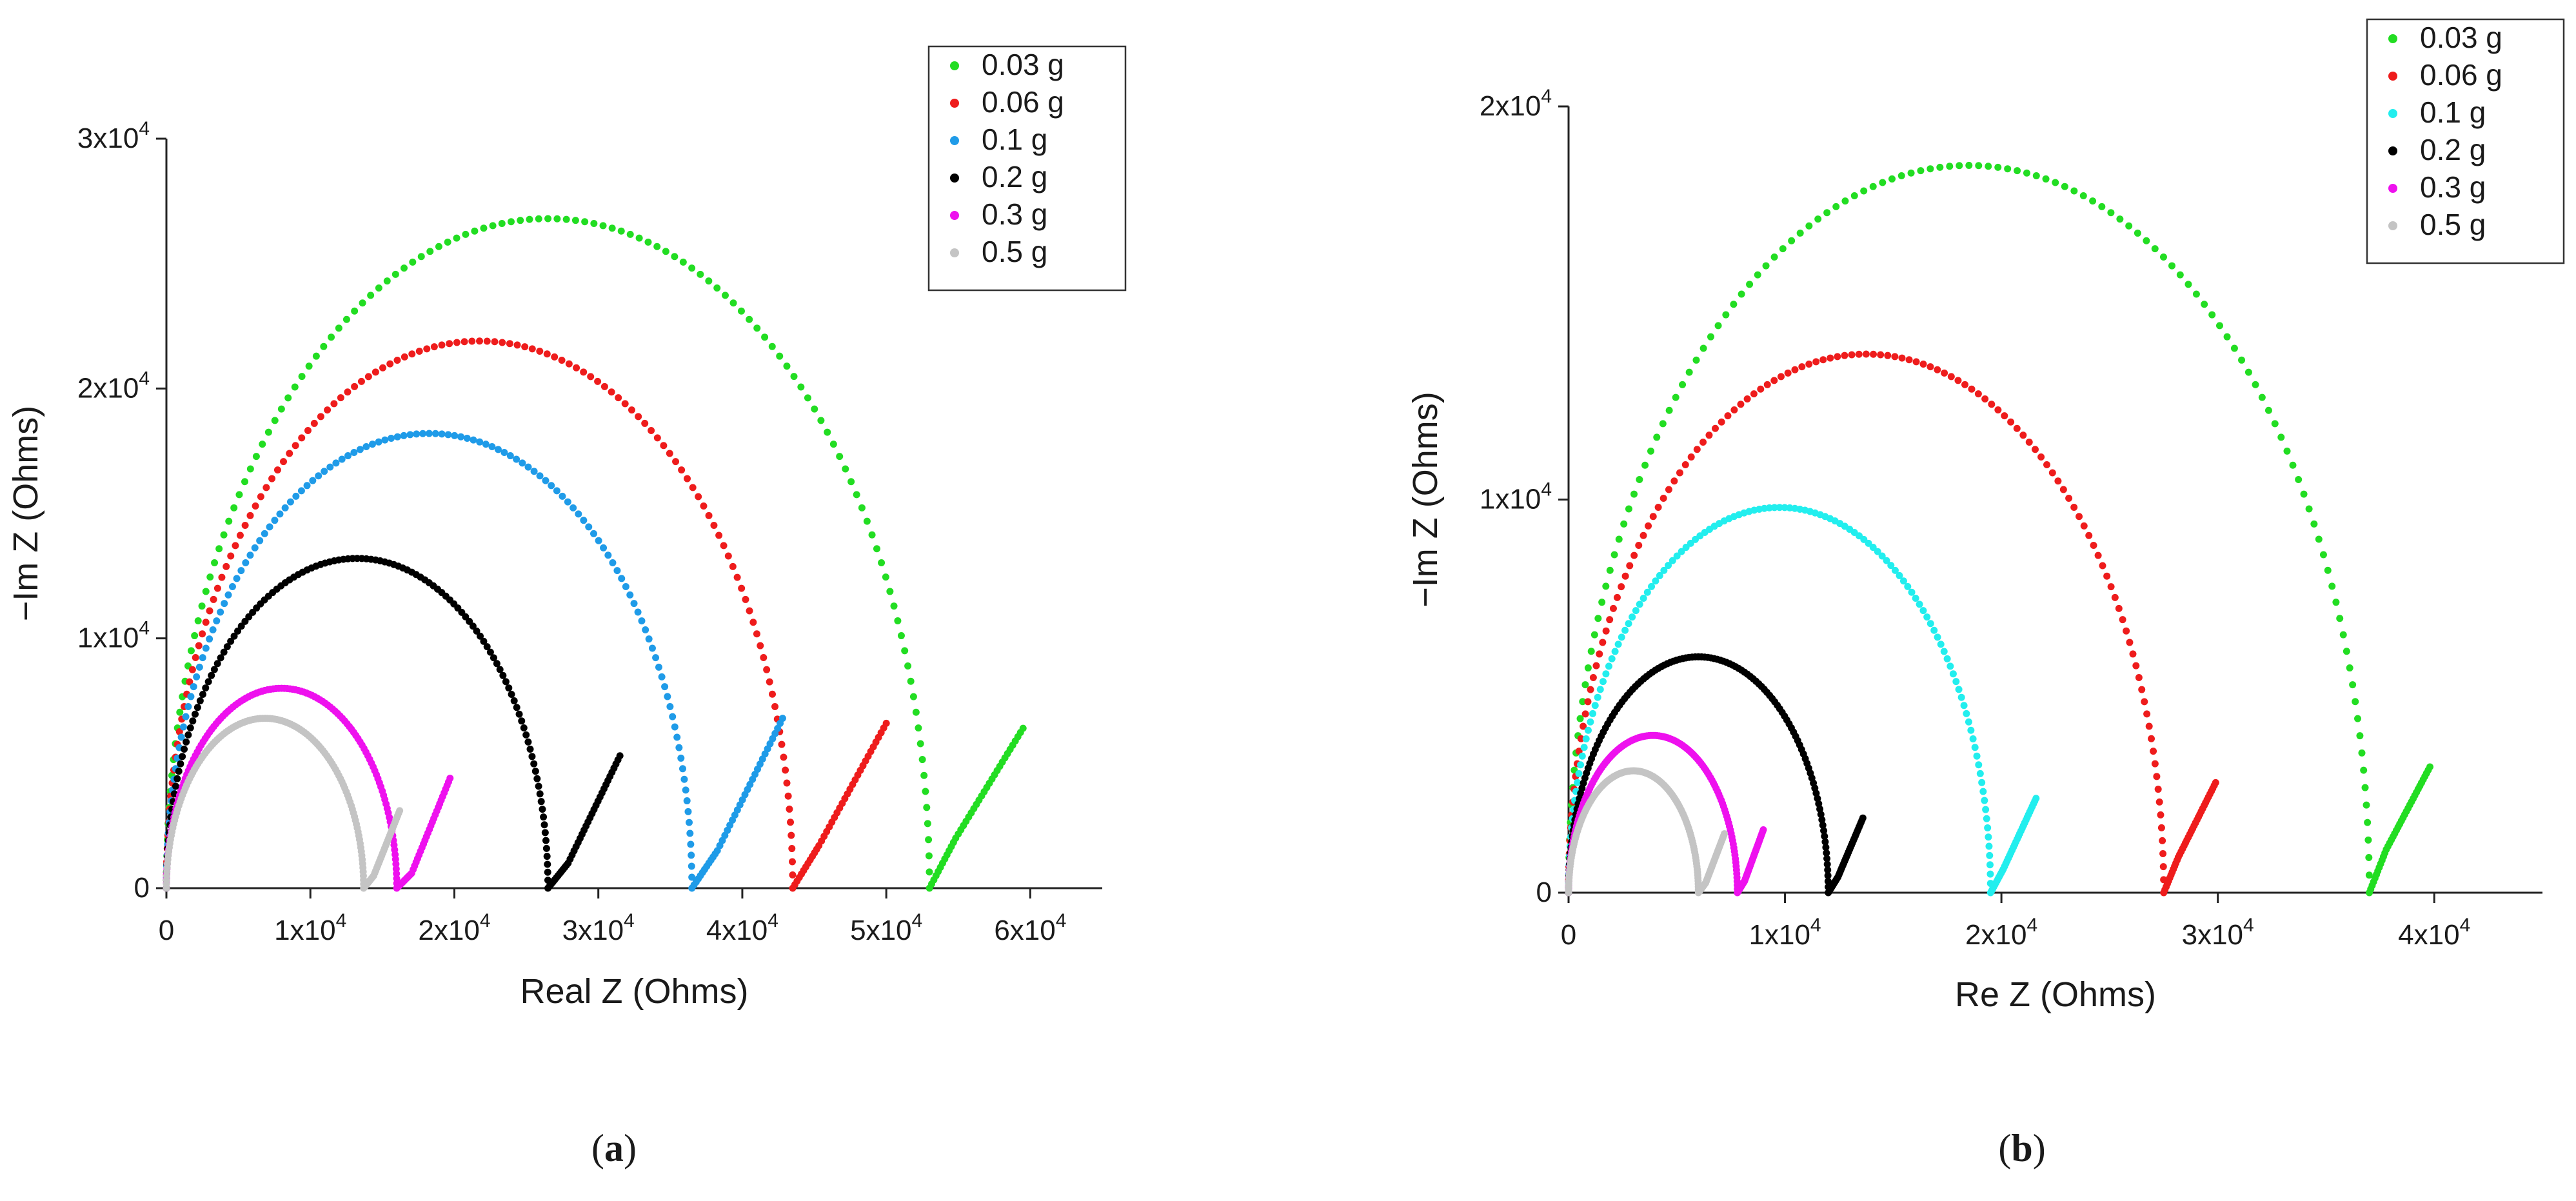  What do you see at coordinates (2453, 149) in the screenshot?
I see `legend-entry: 0.2 g` at bounding box center [2453, 149].